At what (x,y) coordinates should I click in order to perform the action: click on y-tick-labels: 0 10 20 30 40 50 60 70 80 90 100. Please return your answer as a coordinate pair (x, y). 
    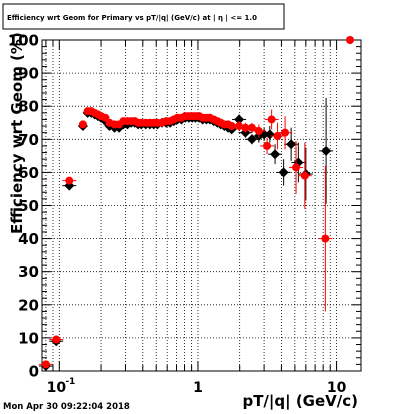
    Looking at the image, I should click on (23, 206).